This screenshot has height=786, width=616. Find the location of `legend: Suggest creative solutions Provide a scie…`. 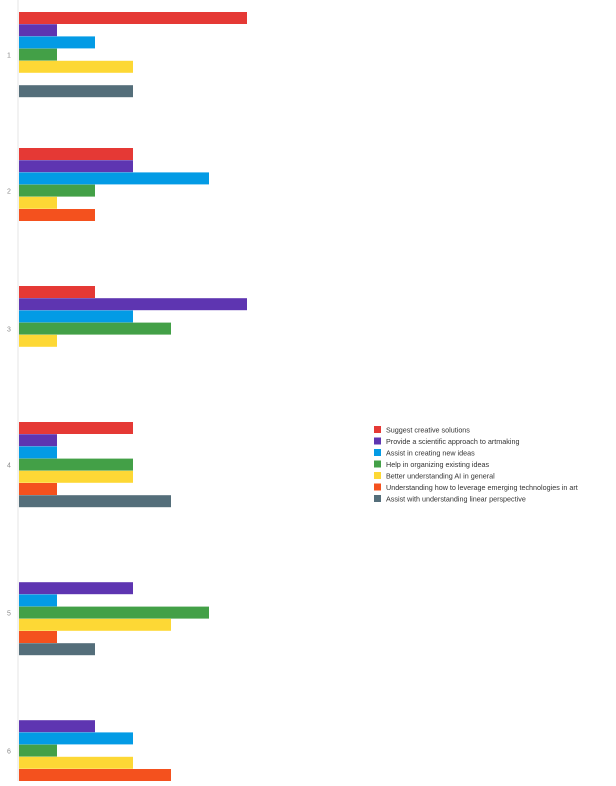

legend: Suggest creative solutions Provide a scie… is located at coordinates (476, 465).